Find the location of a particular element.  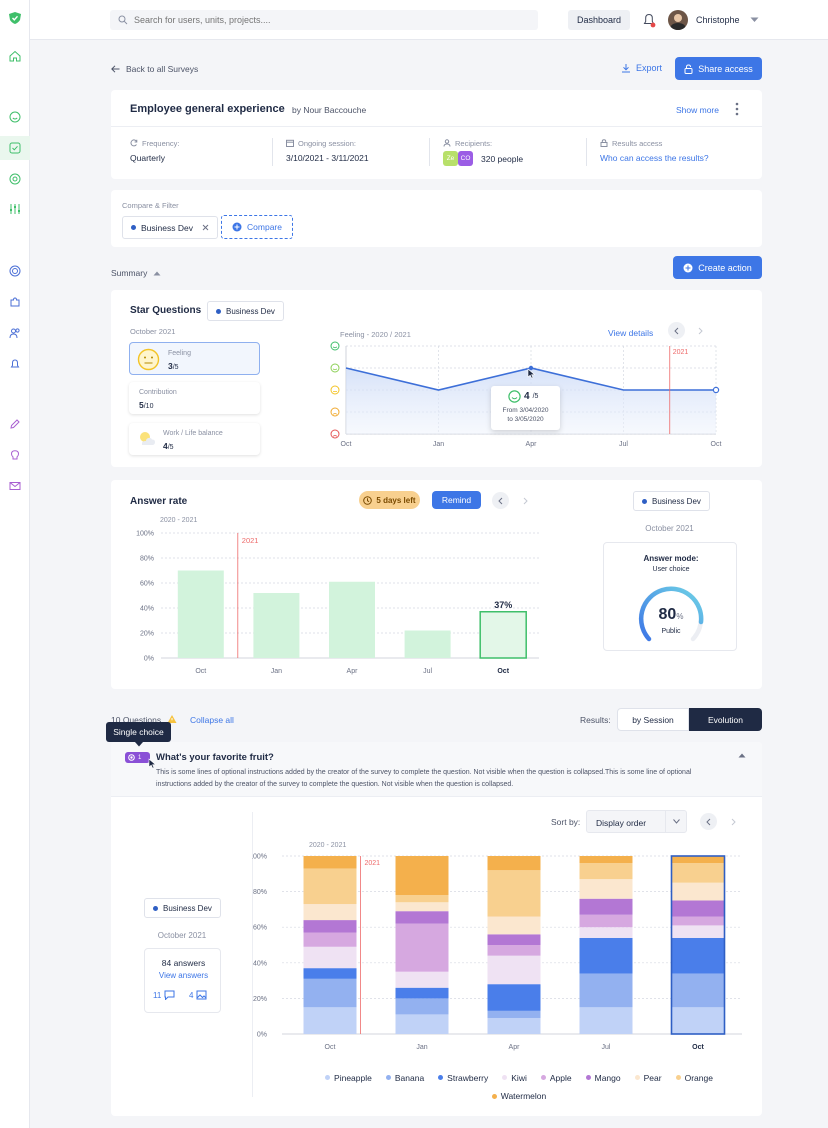

export-button: Export is located at coordinates (641, 68).